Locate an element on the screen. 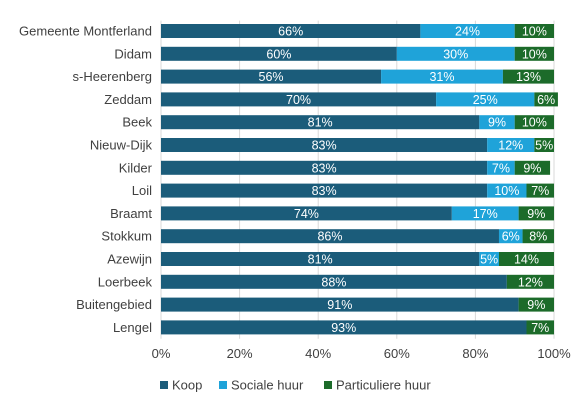  legend: Koop Sociale huur Particuliere huur is located at coordinates (295, 385).